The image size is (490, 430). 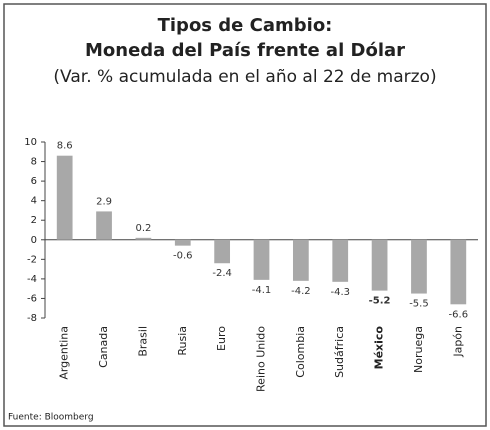 I want to click on chart-subtitle: Moneda del País frente al Dólar, so click(x=245, y=50).